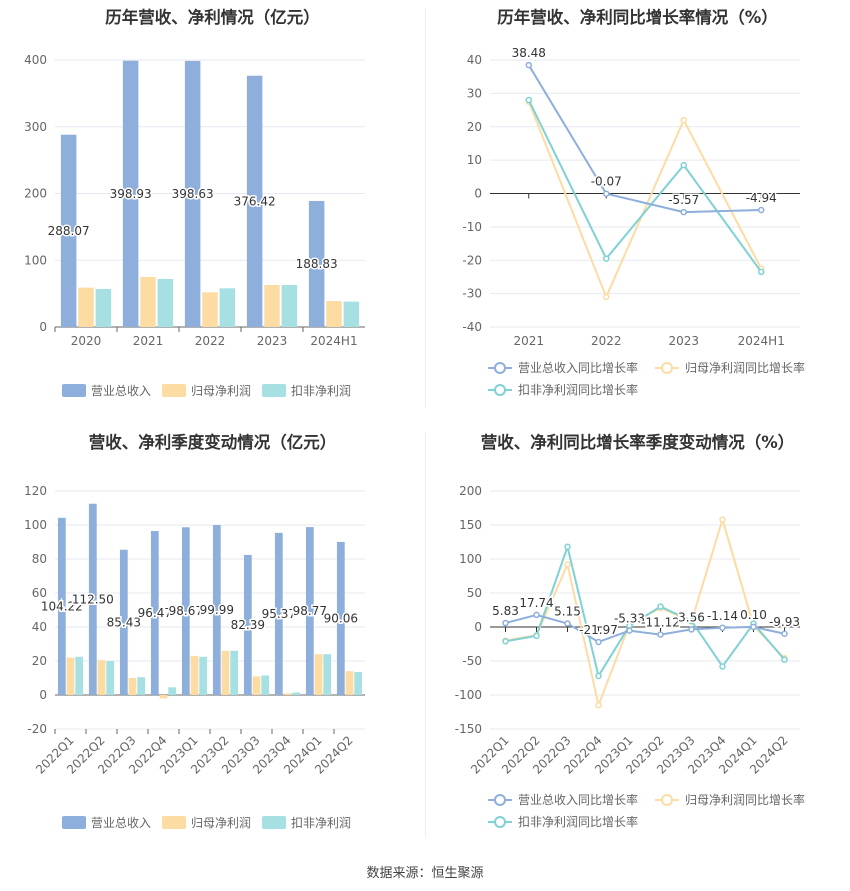 The image size is (850, 891). I want to click on data-label: -5.57, so click(683, 200).